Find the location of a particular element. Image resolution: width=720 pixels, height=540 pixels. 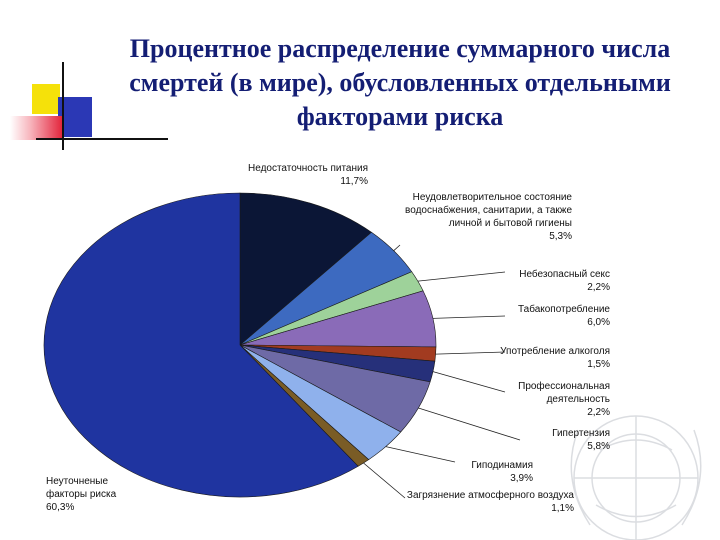

leader-lines is located at coordinates (442, 371).